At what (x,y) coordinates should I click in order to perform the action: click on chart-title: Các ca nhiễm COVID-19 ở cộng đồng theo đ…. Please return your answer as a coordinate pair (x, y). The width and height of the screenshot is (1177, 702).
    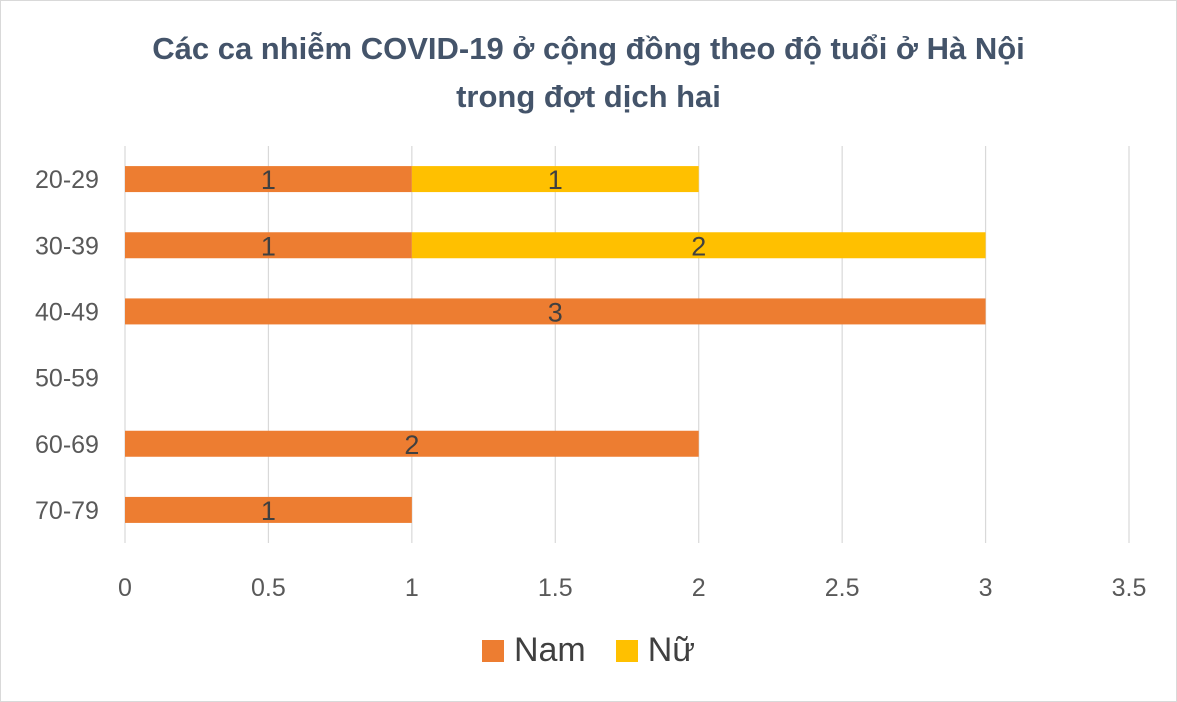
    Looking at the image, I should click on (588, 73).